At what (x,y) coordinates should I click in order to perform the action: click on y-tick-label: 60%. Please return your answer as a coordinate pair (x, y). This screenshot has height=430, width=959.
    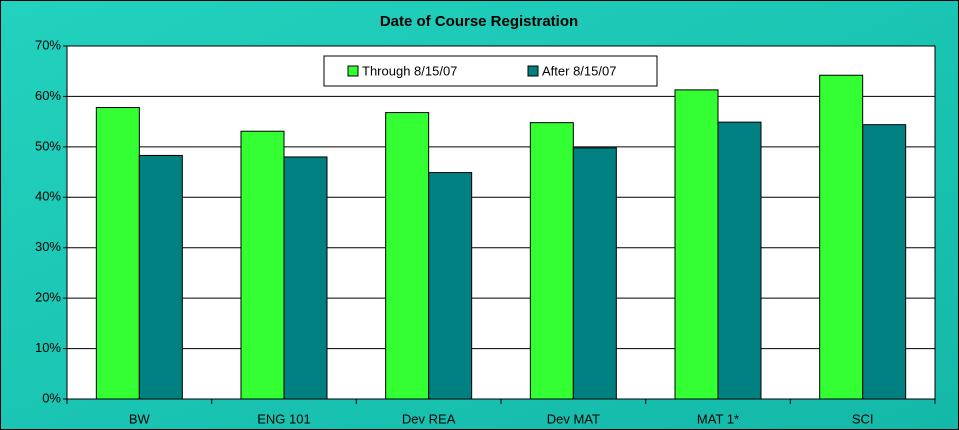
    Looking at the image, I should click on (48, 95).